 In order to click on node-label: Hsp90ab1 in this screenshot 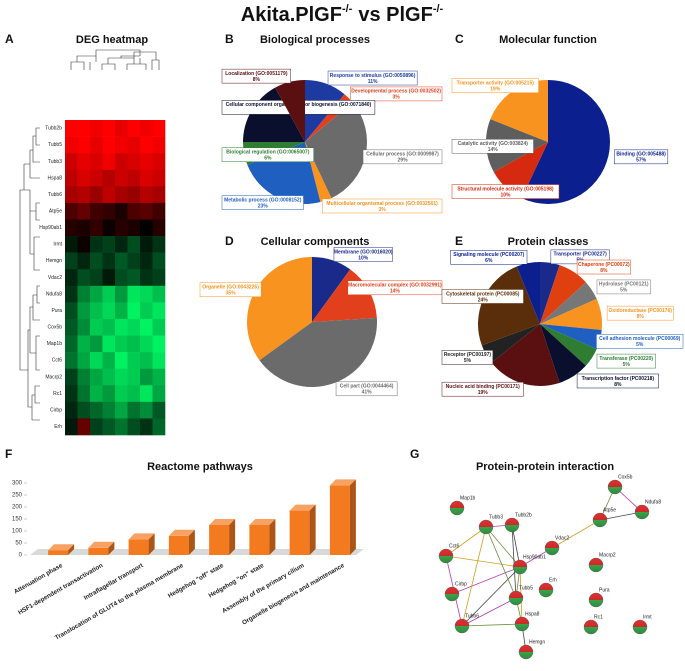, I will do `click(534, 557)`.